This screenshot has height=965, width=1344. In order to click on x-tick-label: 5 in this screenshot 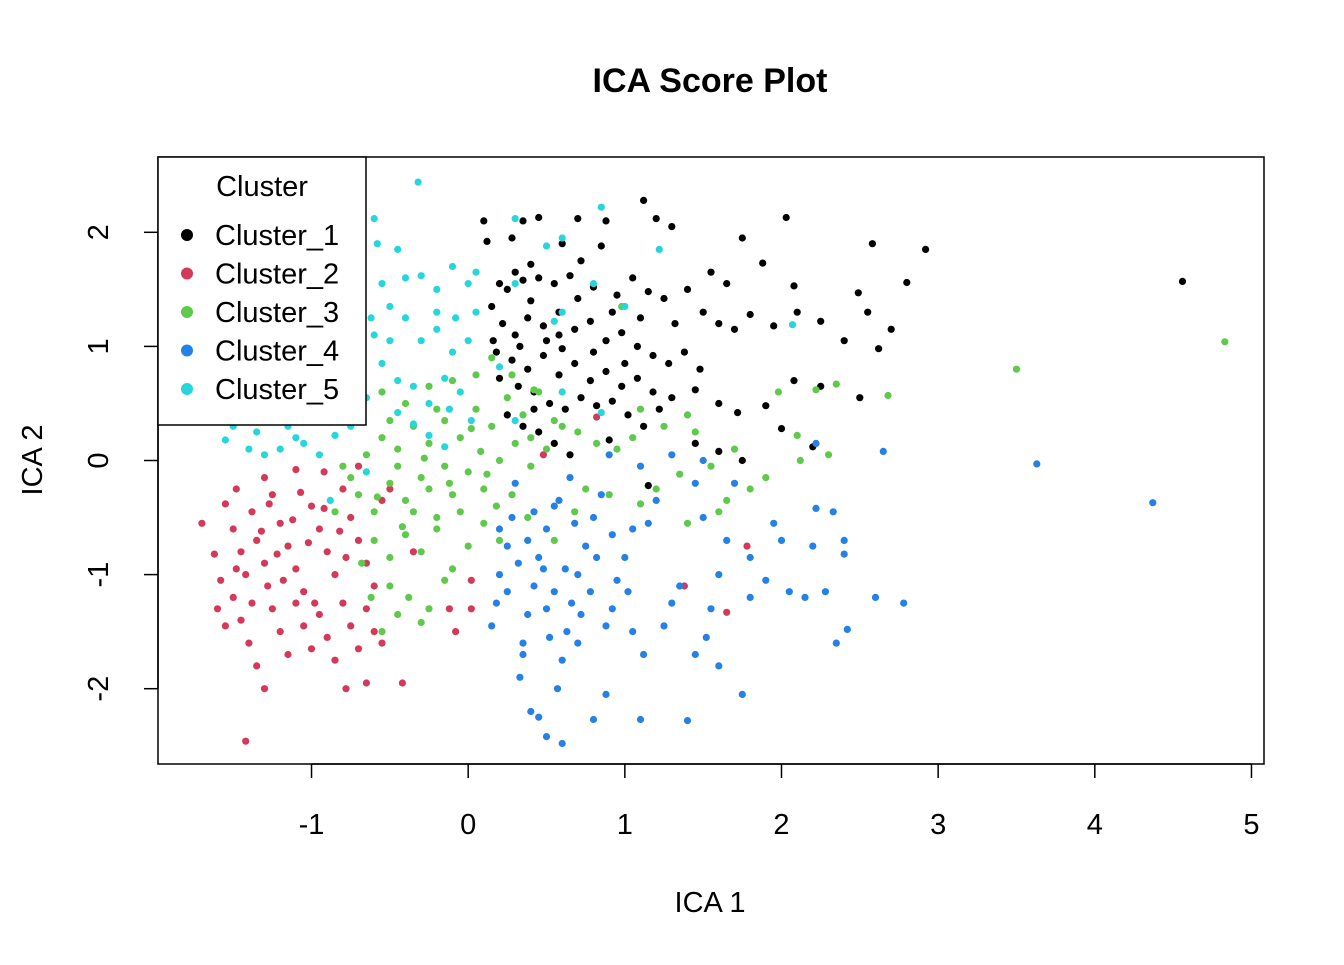, I will do `click(1251, 825)`.